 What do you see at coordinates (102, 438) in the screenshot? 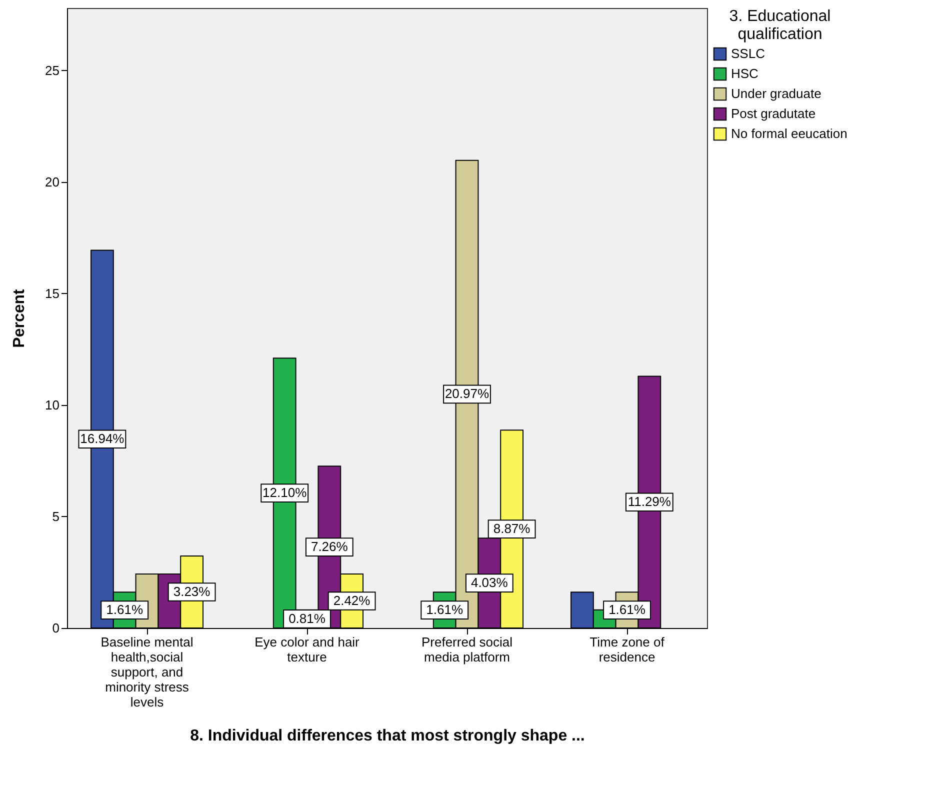
I see `data-label: 16.94%` at bounding box center [102, 438].